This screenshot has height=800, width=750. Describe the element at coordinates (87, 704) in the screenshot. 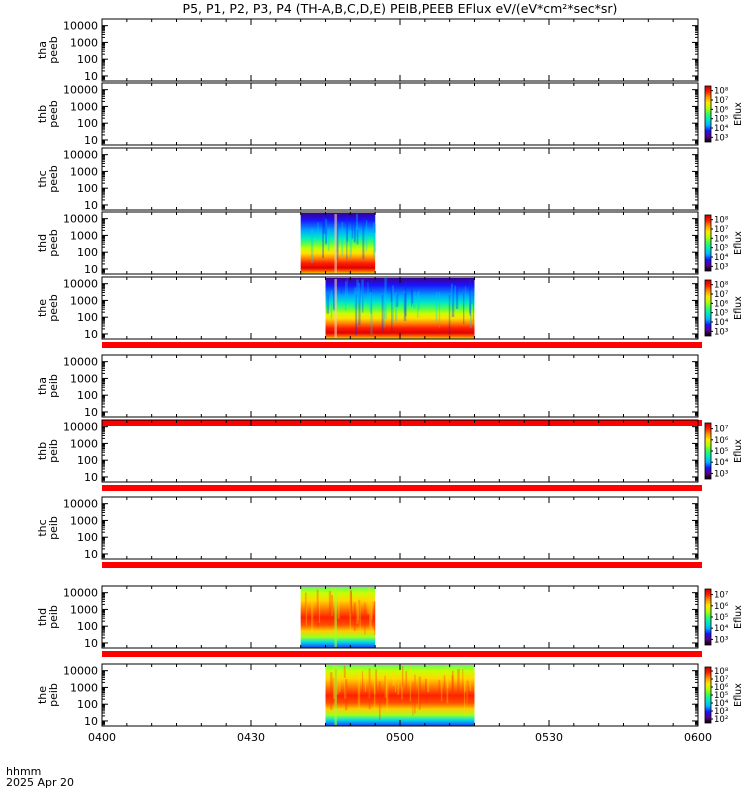

I see `y-tick-label: 100` at that location.